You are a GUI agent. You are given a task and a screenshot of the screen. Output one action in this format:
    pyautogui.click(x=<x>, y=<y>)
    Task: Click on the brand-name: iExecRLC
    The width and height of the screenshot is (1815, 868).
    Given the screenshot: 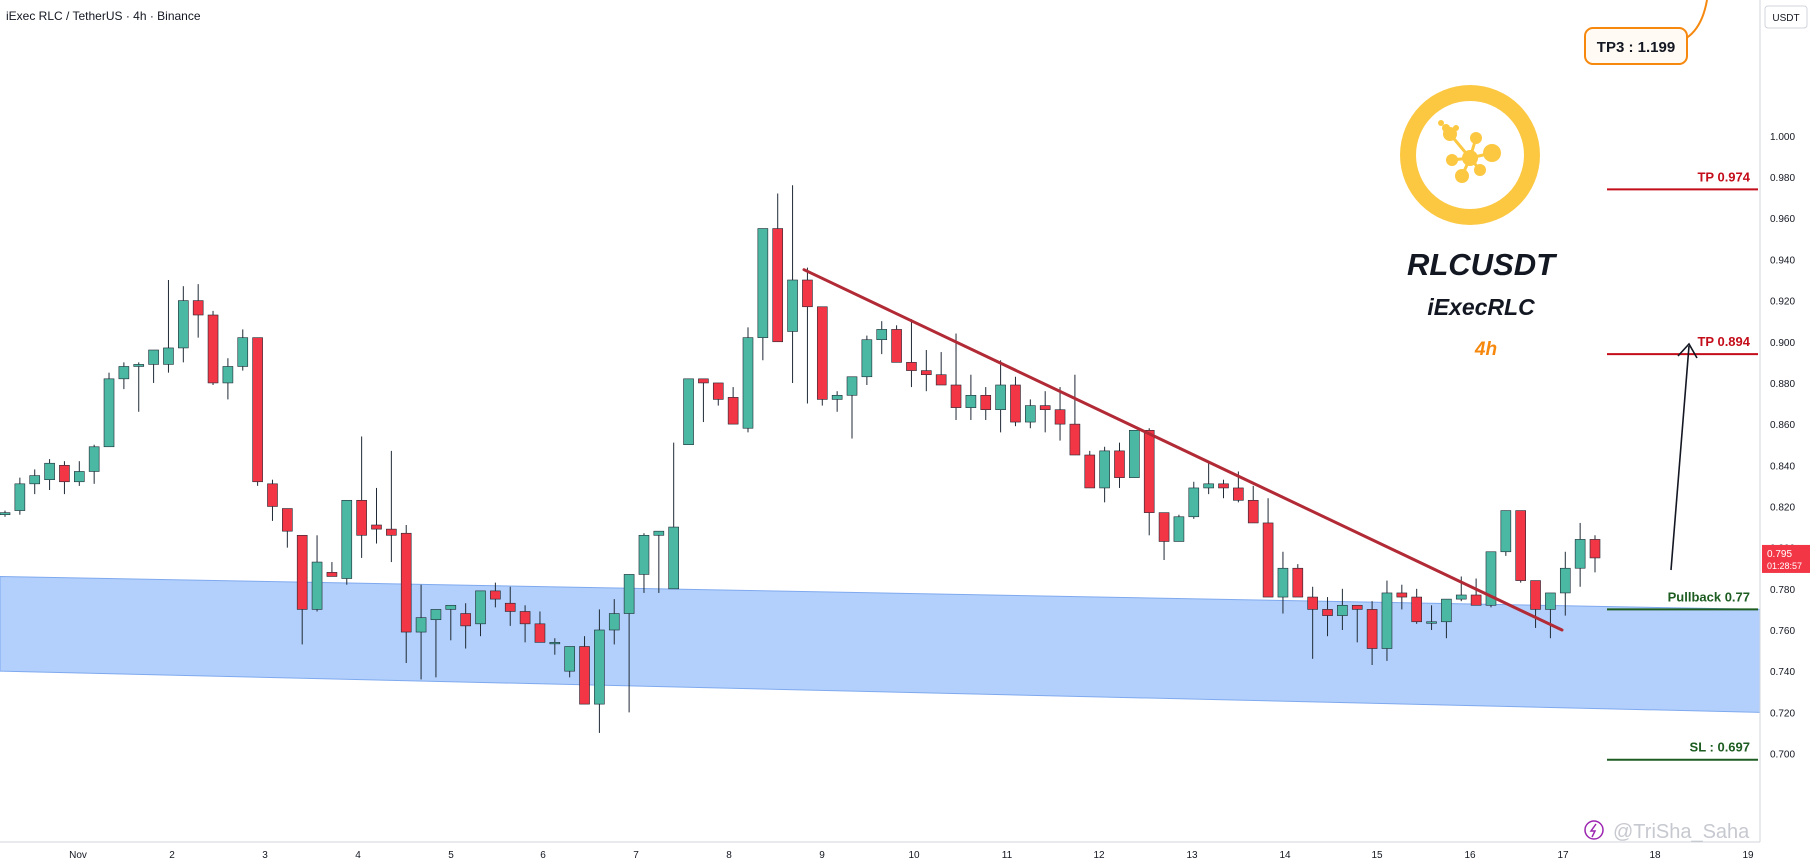 What is the action you would take?
    pyautogui.click(x=1481, y=307)
    